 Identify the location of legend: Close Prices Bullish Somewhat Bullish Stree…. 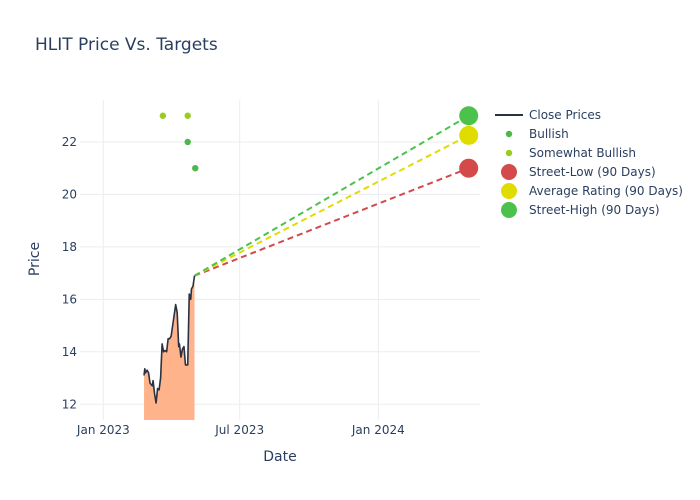
(589, 163).